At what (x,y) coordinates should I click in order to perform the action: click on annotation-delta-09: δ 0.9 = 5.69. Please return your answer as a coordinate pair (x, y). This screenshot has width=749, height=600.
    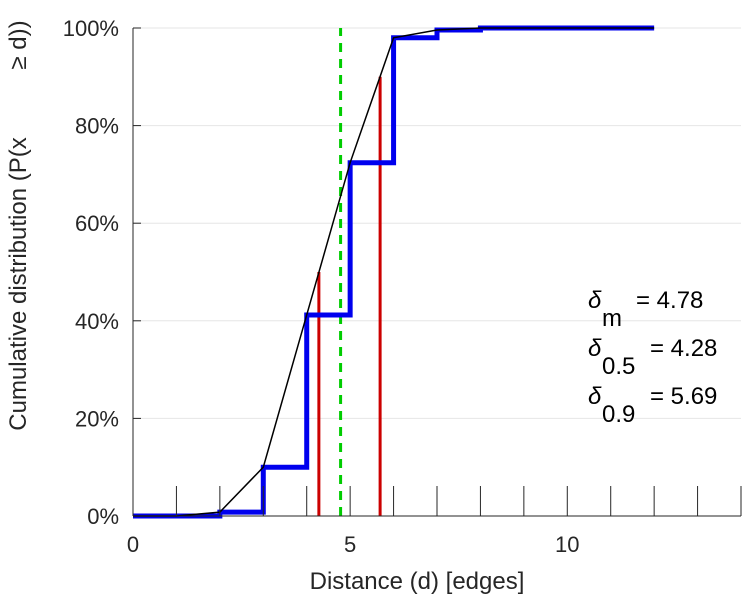
    Looking at the image, I should click on (652, 405).